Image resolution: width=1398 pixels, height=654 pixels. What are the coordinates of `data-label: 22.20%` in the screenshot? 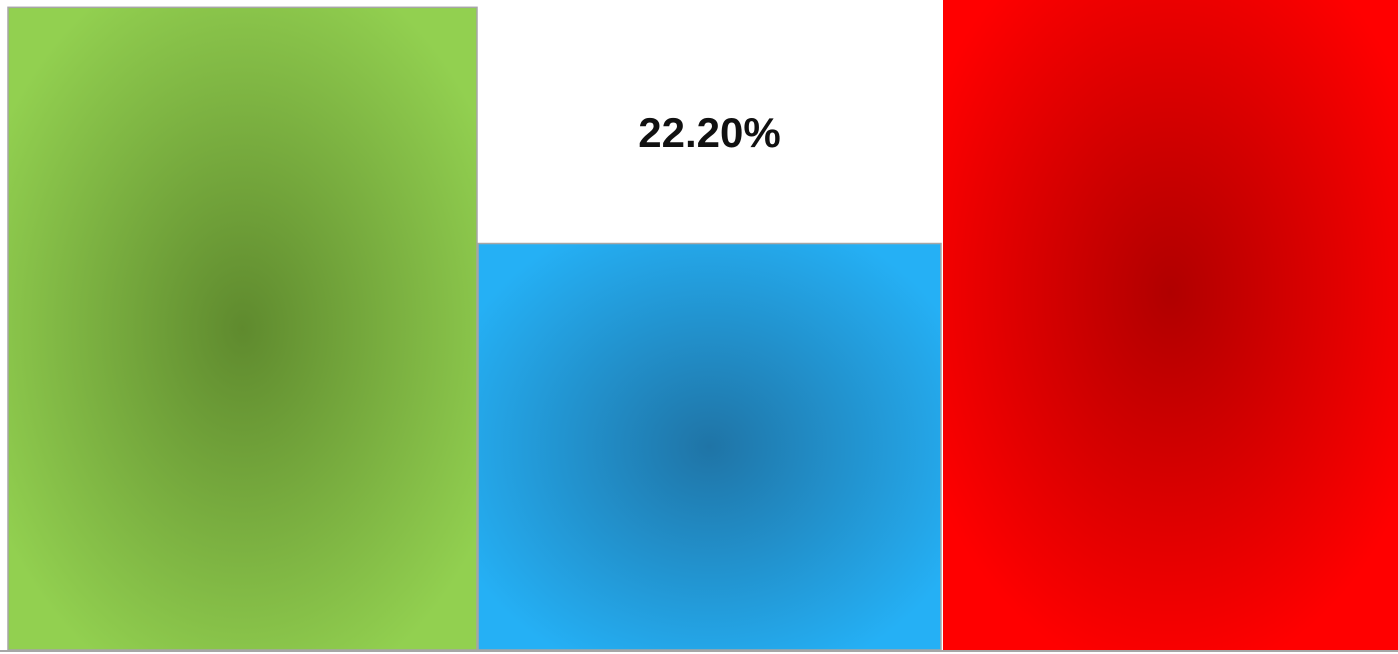 It's located at (709, 132).